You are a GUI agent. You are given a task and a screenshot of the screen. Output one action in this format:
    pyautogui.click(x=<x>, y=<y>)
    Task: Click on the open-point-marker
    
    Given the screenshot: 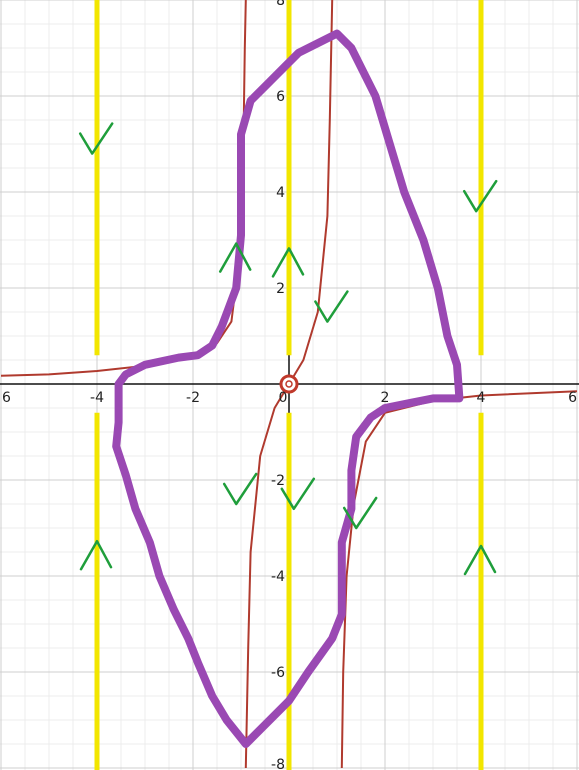 What is the action you would take?
    pyautogui.click(x=289, y=384)
    